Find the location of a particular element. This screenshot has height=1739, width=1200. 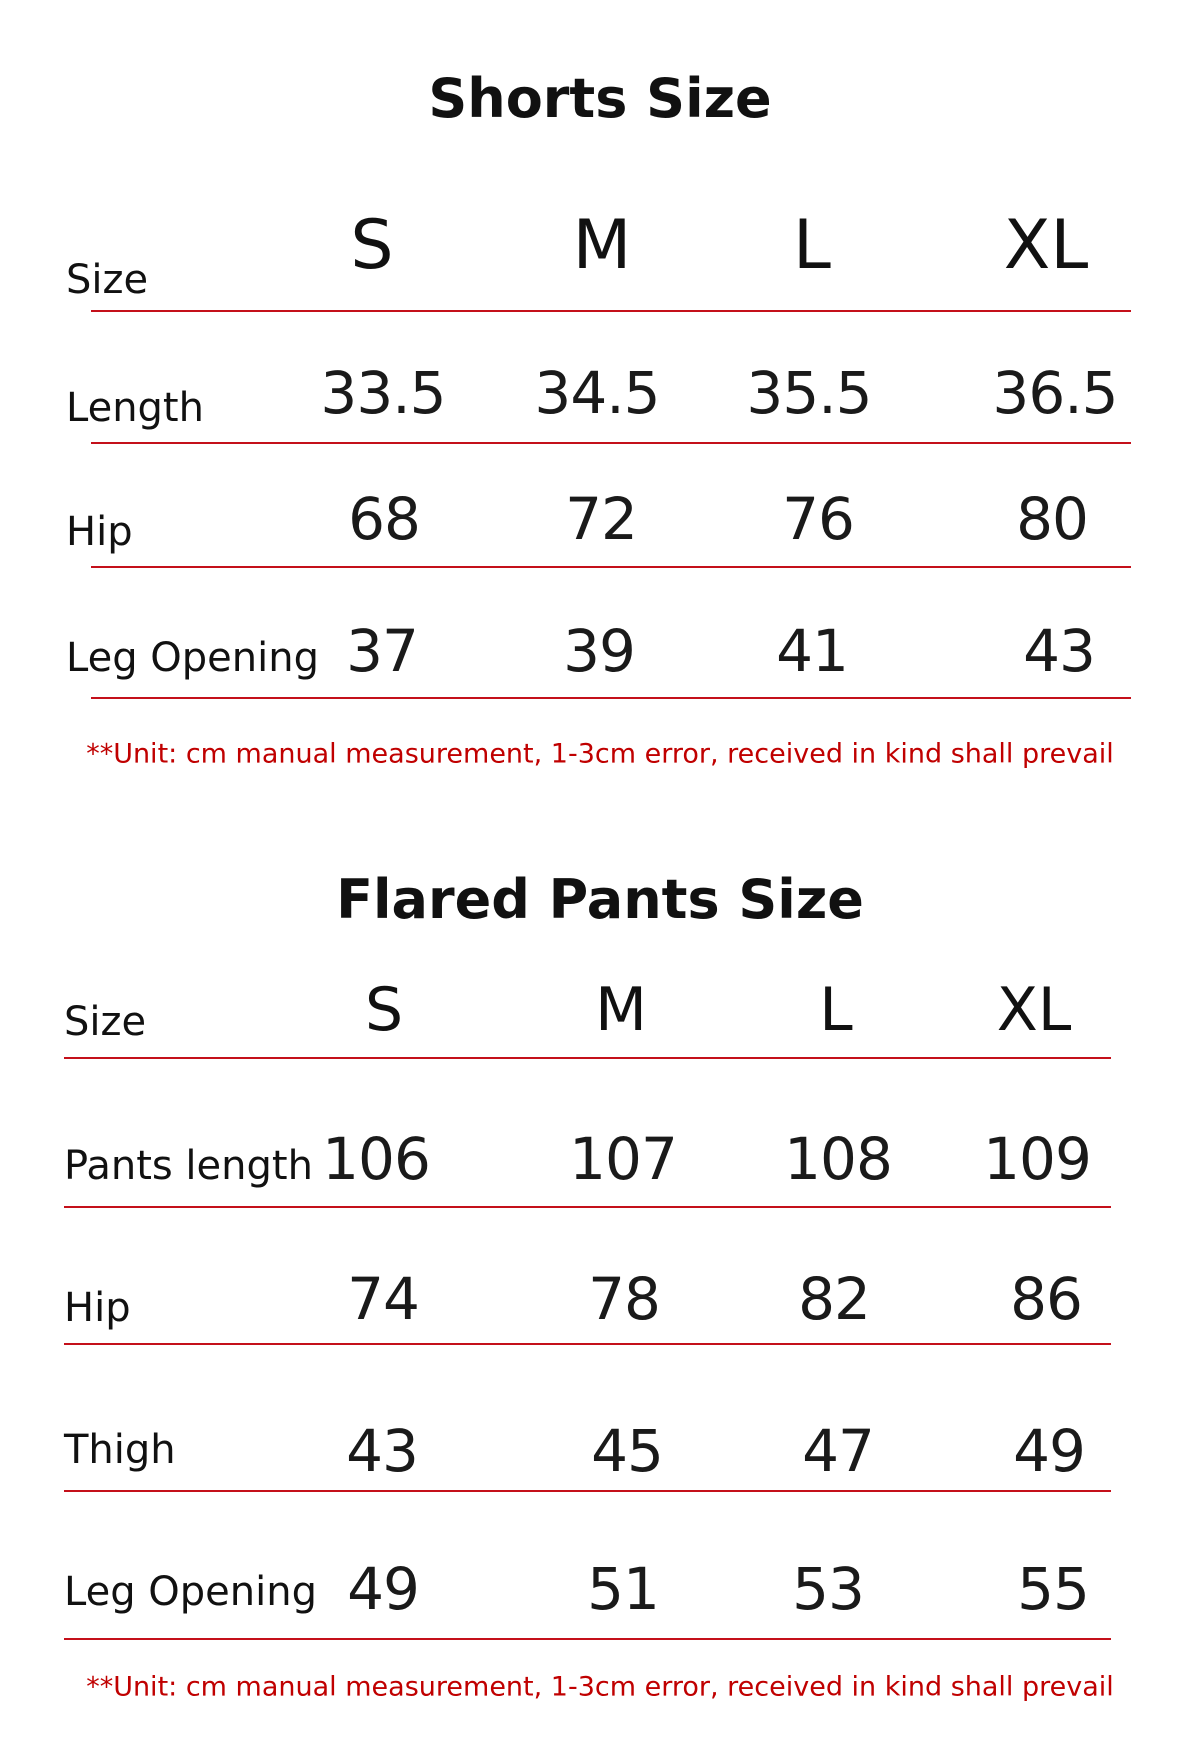

pants-size-m: M is located at coordinates (621, 1010).